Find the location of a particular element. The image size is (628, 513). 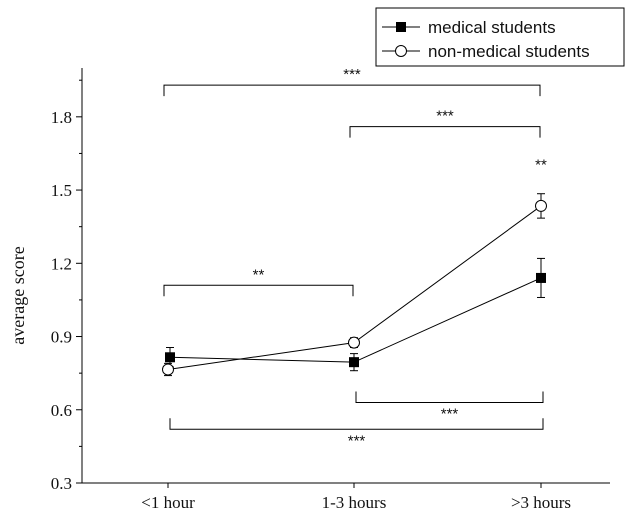

y-axis-label: average score is located at coordinates (18, 295).